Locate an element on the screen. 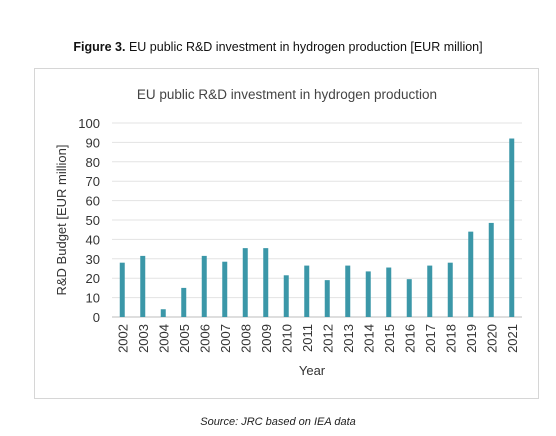 The image size is (556, 436). x-tick-label: 2014 is located at coordinates (368, 338).